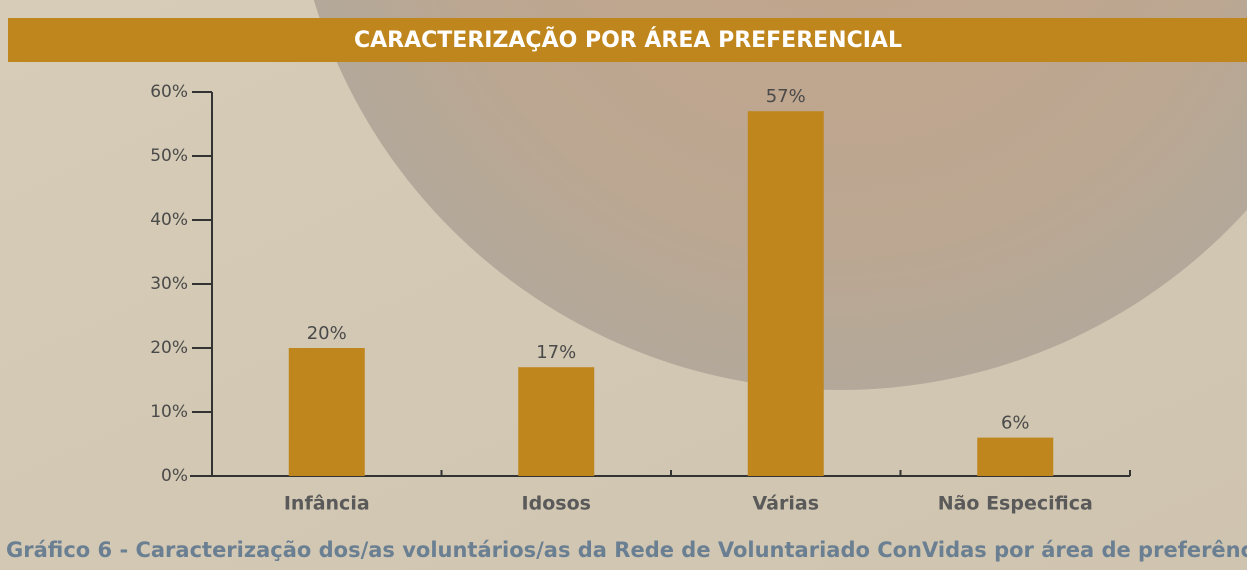 The width and height of the screenshot is (1247, 570). What do you see at coordinates (169, 348) in the screenshot?
I see `y-tick-label: 20%` at bounding box center [169, 348].